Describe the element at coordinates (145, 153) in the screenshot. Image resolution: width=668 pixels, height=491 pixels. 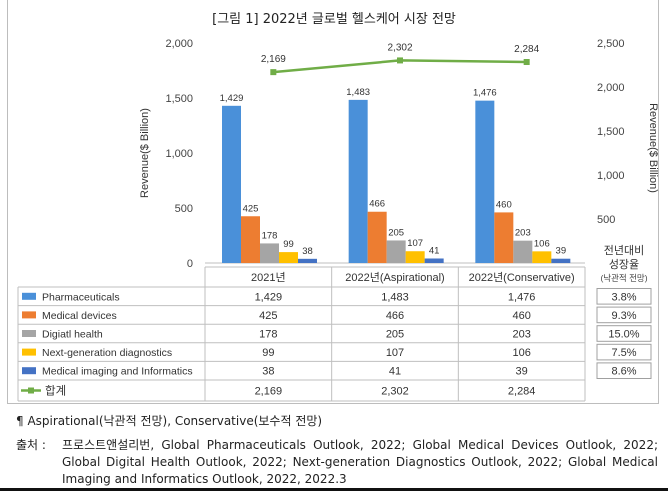
I see `y-axis-label: Revenue($ Billion)` at that location.